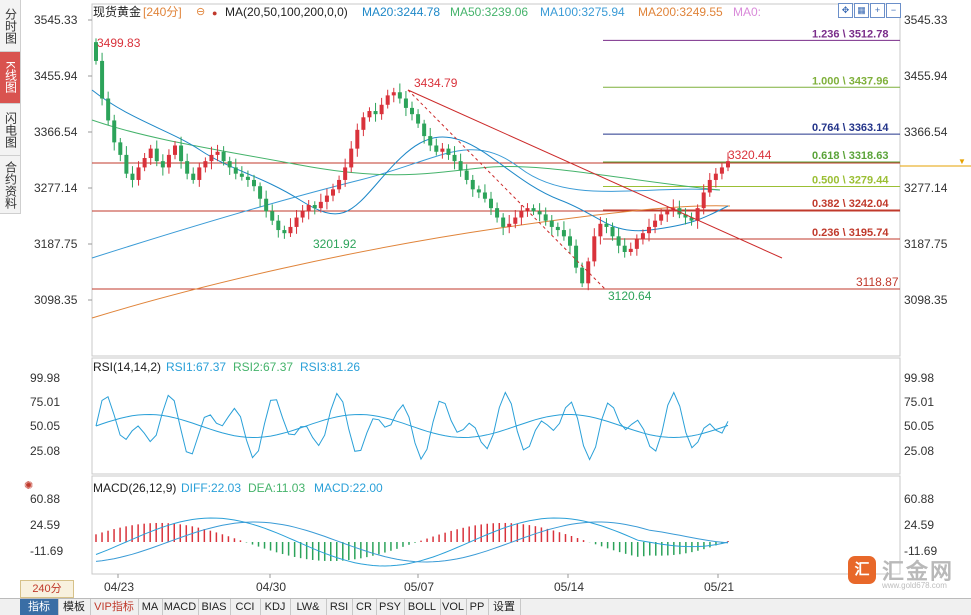 The height and width of the screenshot is (615, 971). I want to click on last-price-label: 3320.44, so click(750, 155).